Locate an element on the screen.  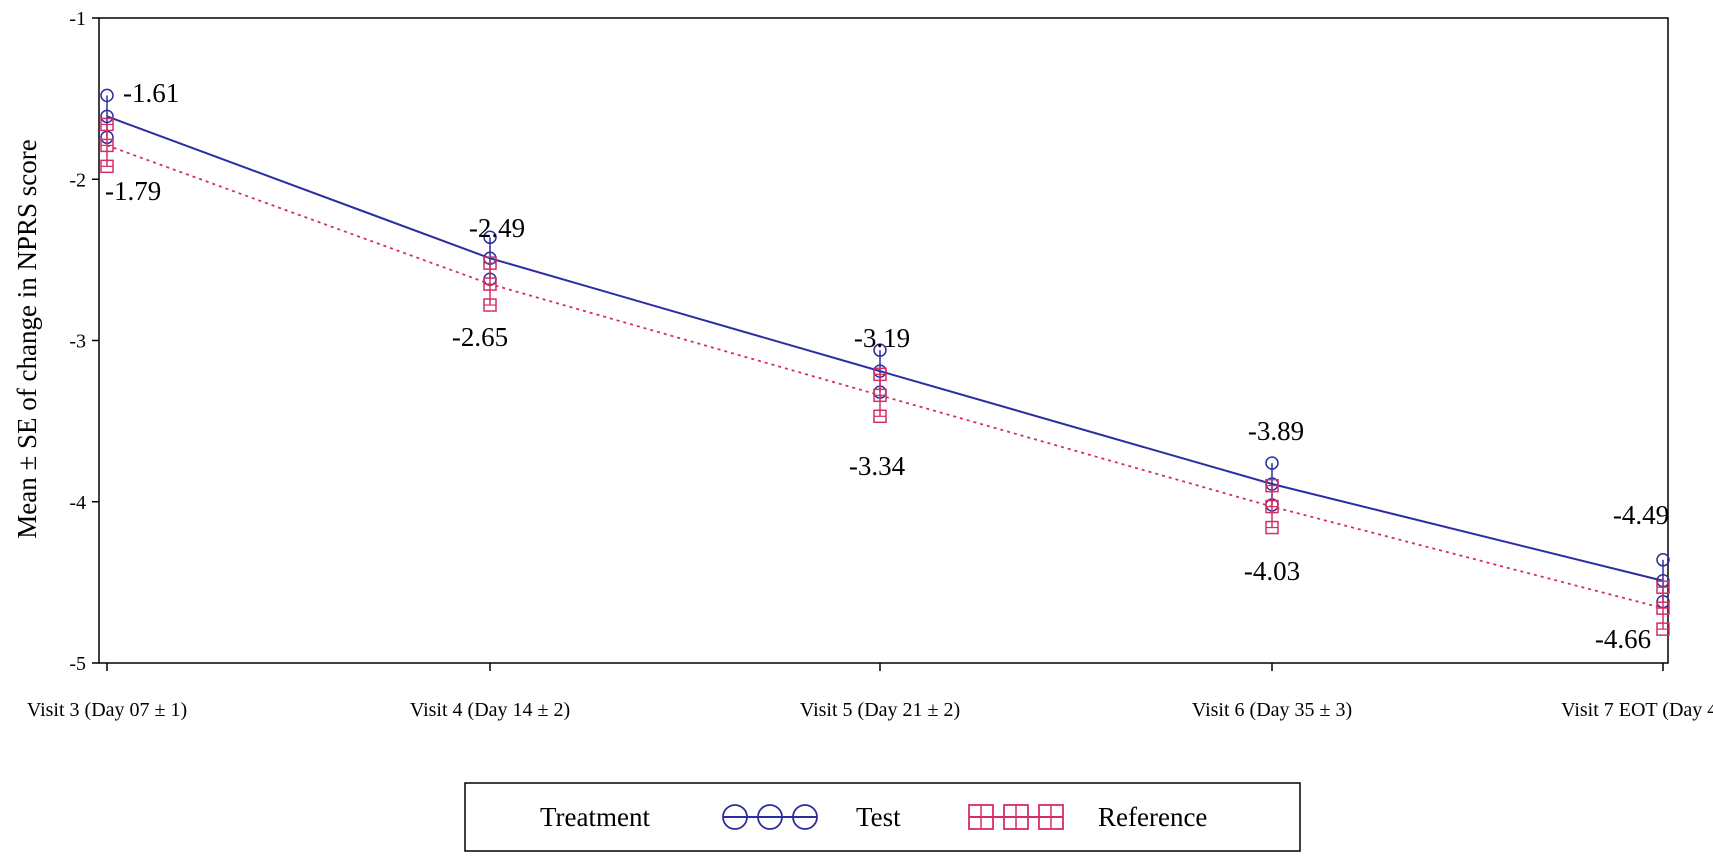
y-axis-title: Mean ± SE of change in NPRS score is located at coordinates (27, 339).